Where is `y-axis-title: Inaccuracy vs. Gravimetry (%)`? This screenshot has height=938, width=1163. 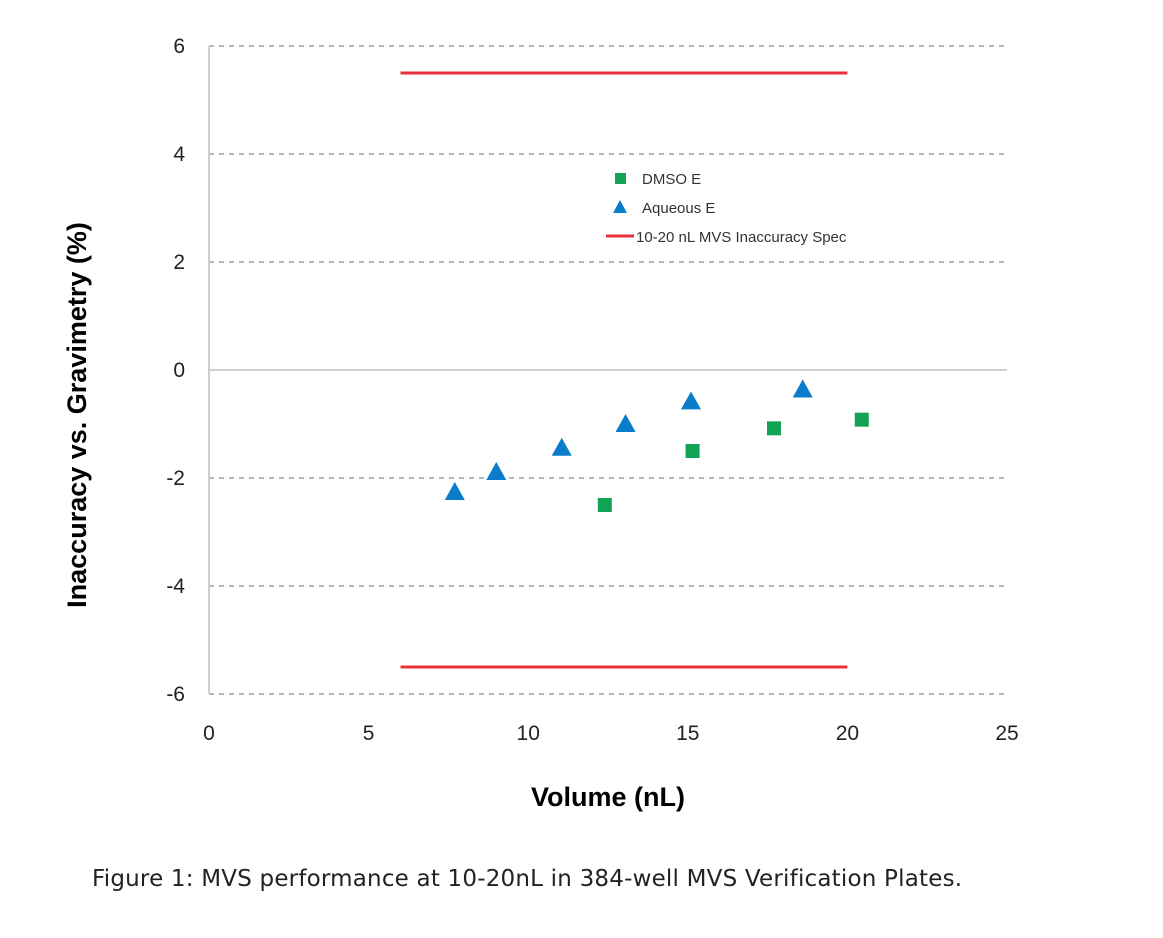 y-axis-title: Inaccuracy vs. Gravimetry (%) is located at coordinates (77, 415).